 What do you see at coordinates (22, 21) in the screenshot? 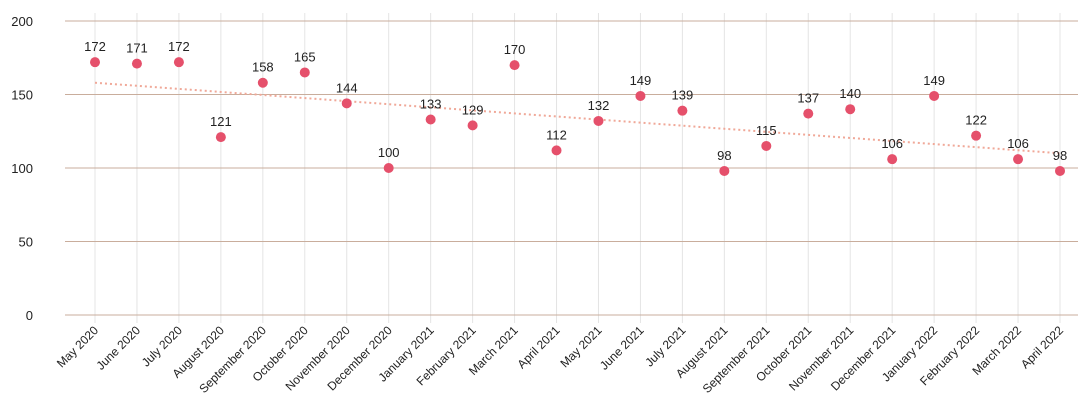
I see `y-tick-label: 200` at bounding box center [22, 21].